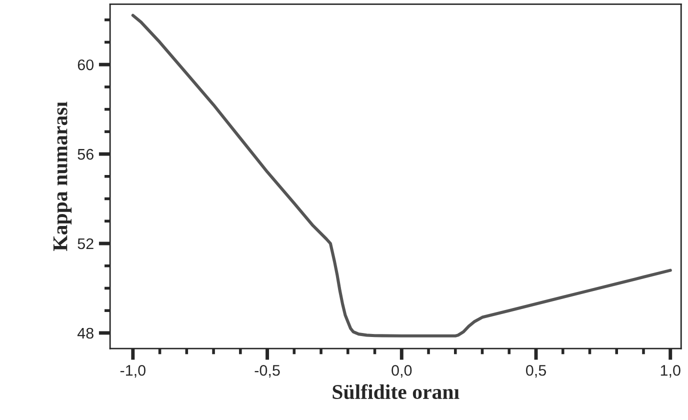  Describe the element at coordinates (86, 64) in the screenshot. I see `y-tick-label: 60` at that location.